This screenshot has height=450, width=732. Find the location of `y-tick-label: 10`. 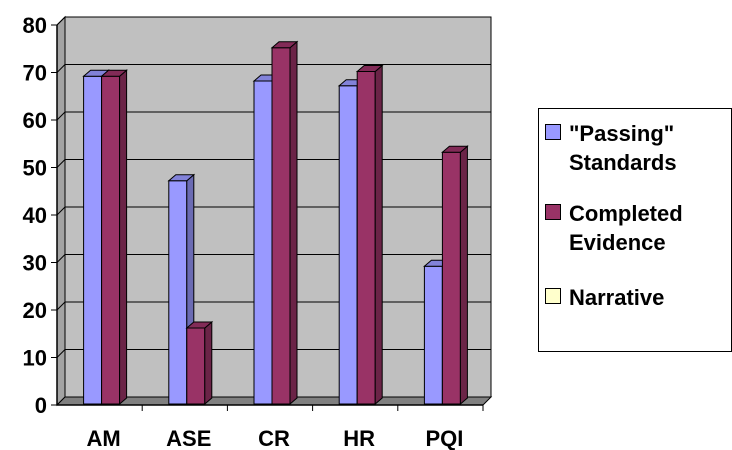

y-tick-label: 10 is located at coordinates (35, 358).